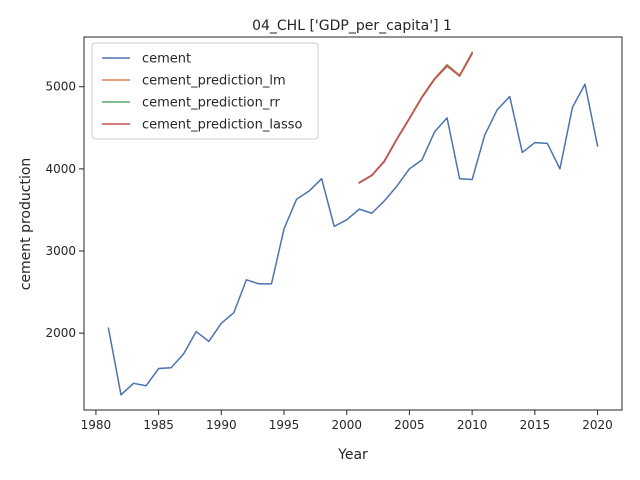 The width and height of the screenshot is (640, 480). I want to click on x-tick-label: 1995, so click(284, 425).